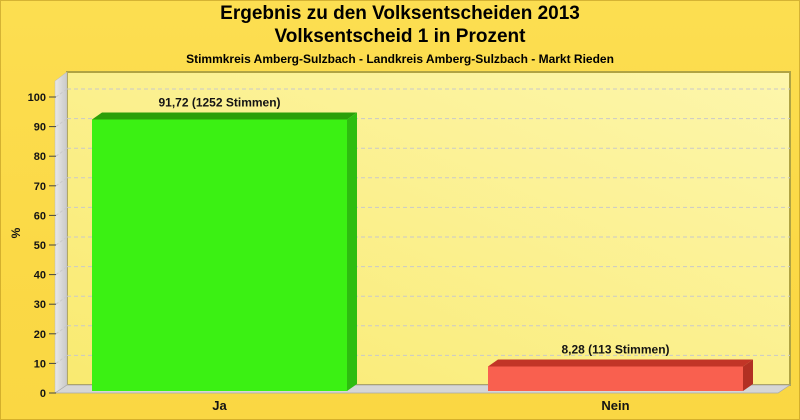  Describe the element at coordinates (748, 375) in the screenshot. I see `bar-nein-side-face` at that location.